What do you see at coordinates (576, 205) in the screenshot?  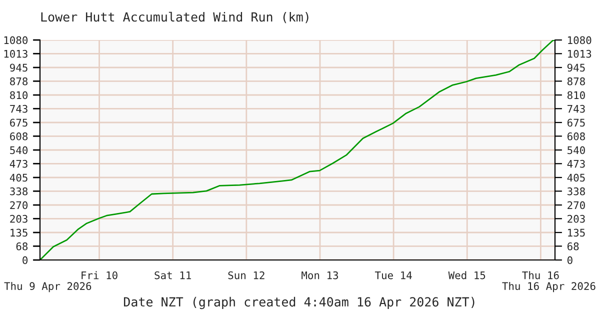 I see `y2-tick-label: 270` at bounding box center [576, 205].